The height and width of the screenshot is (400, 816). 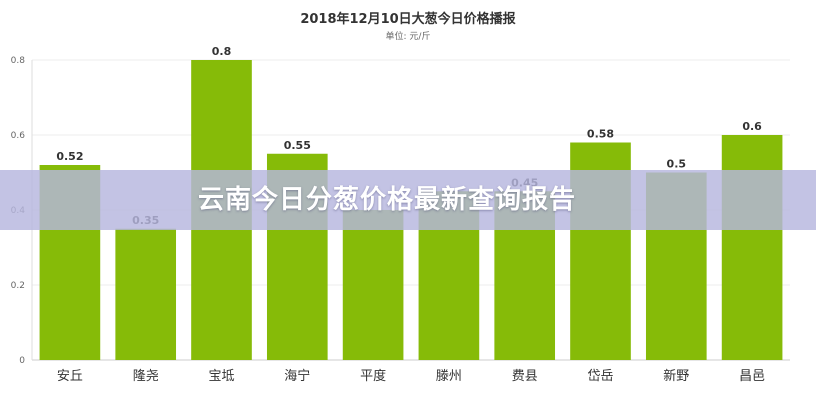 What do you see at coordinates (408, 36) in the screenshot?
I see `chart-subtitle: 单位: 元/斤` at bounding box center [408, 36].